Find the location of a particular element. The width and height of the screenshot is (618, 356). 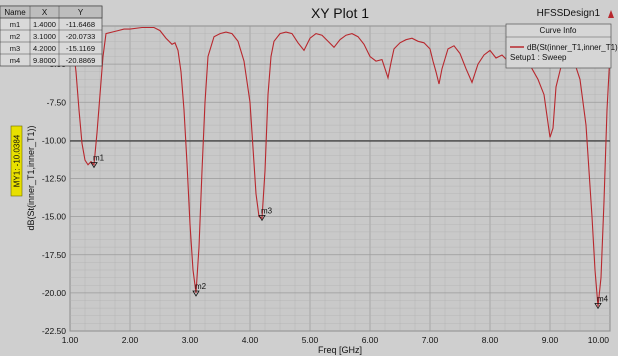

marker-label: m3 is located at coordinates (267, 210).